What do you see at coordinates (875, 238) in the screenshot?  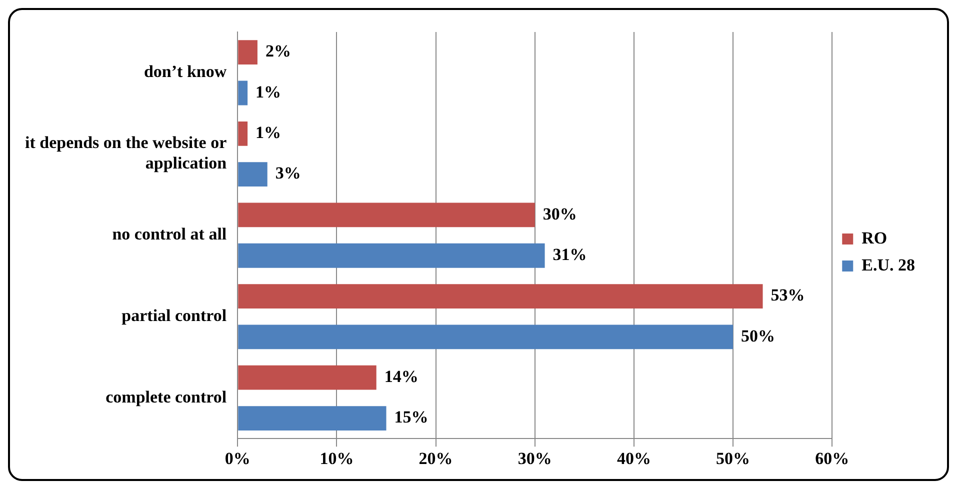 I see `legend-label: RO` at bounding box center [875, 238].